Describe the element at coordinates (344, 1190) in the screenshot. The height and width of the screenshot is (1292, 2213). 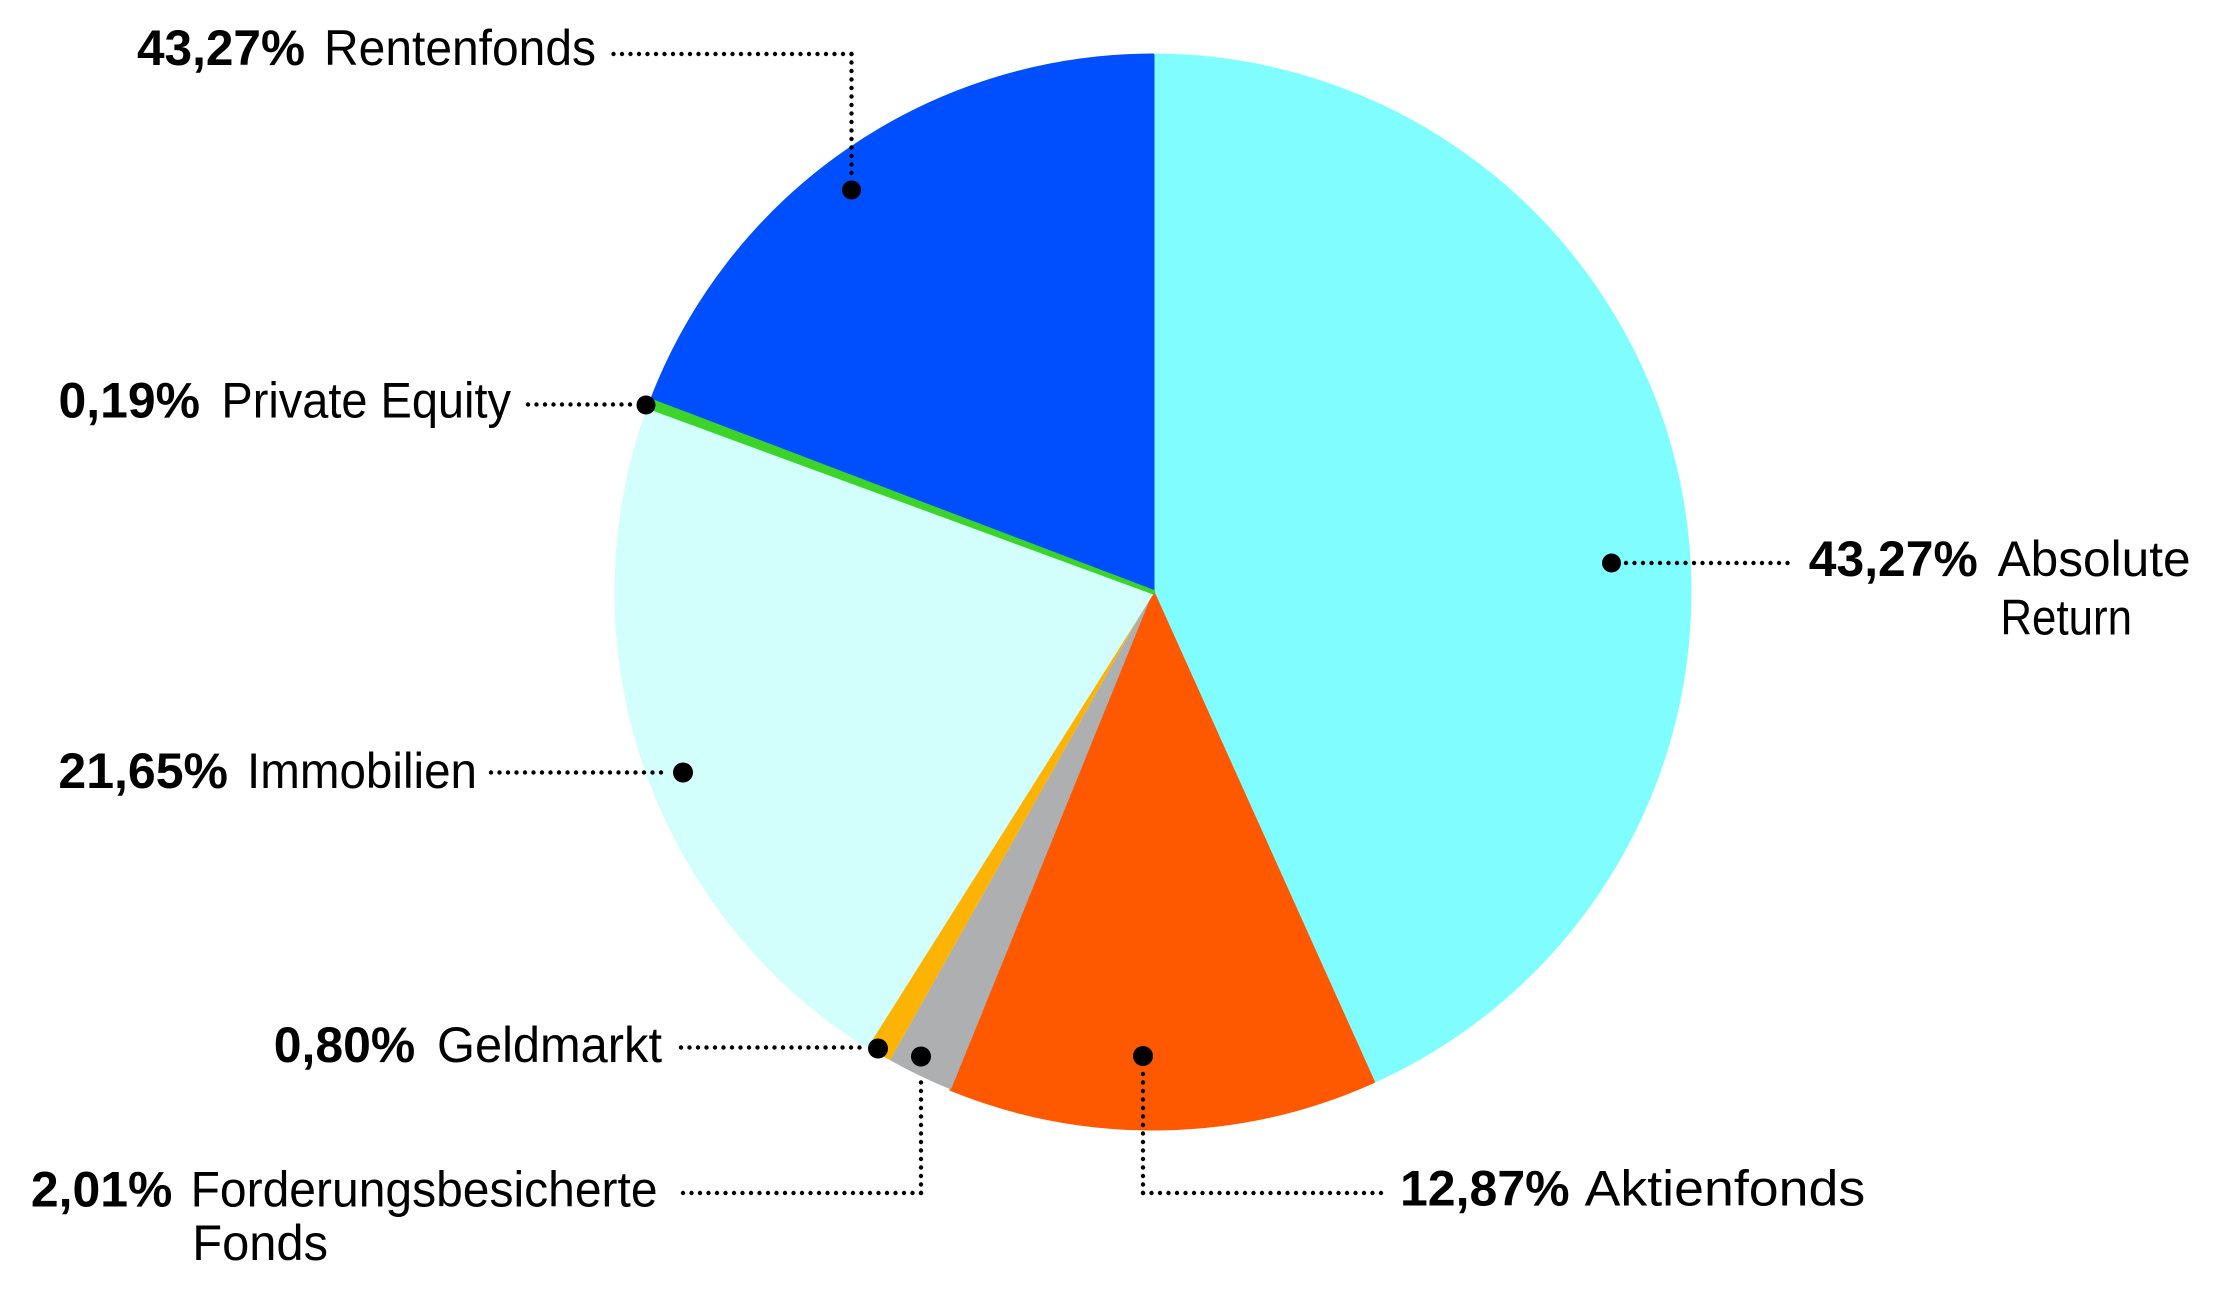
I see `svg-text:2,01%Forderungsbesicherte: 2,01% Forderungsbesicherte` at that location.